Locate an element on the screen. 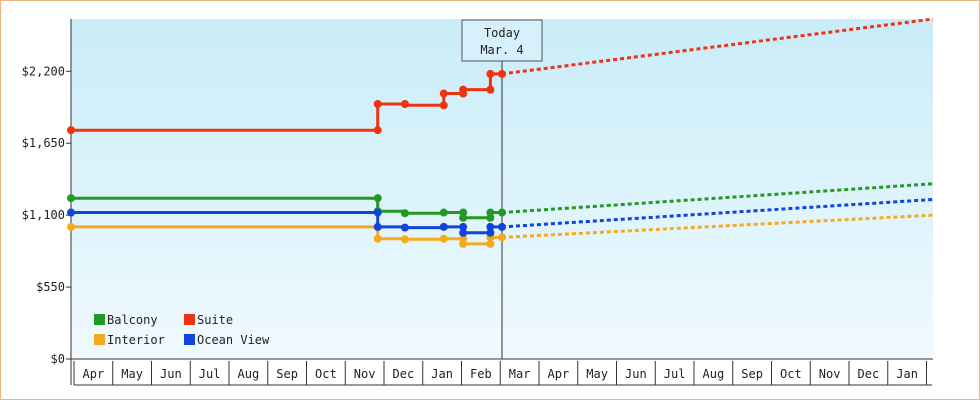 The height and width of the screenshot is (400, 980). today-label: Today is located at coordinates (502, 33).